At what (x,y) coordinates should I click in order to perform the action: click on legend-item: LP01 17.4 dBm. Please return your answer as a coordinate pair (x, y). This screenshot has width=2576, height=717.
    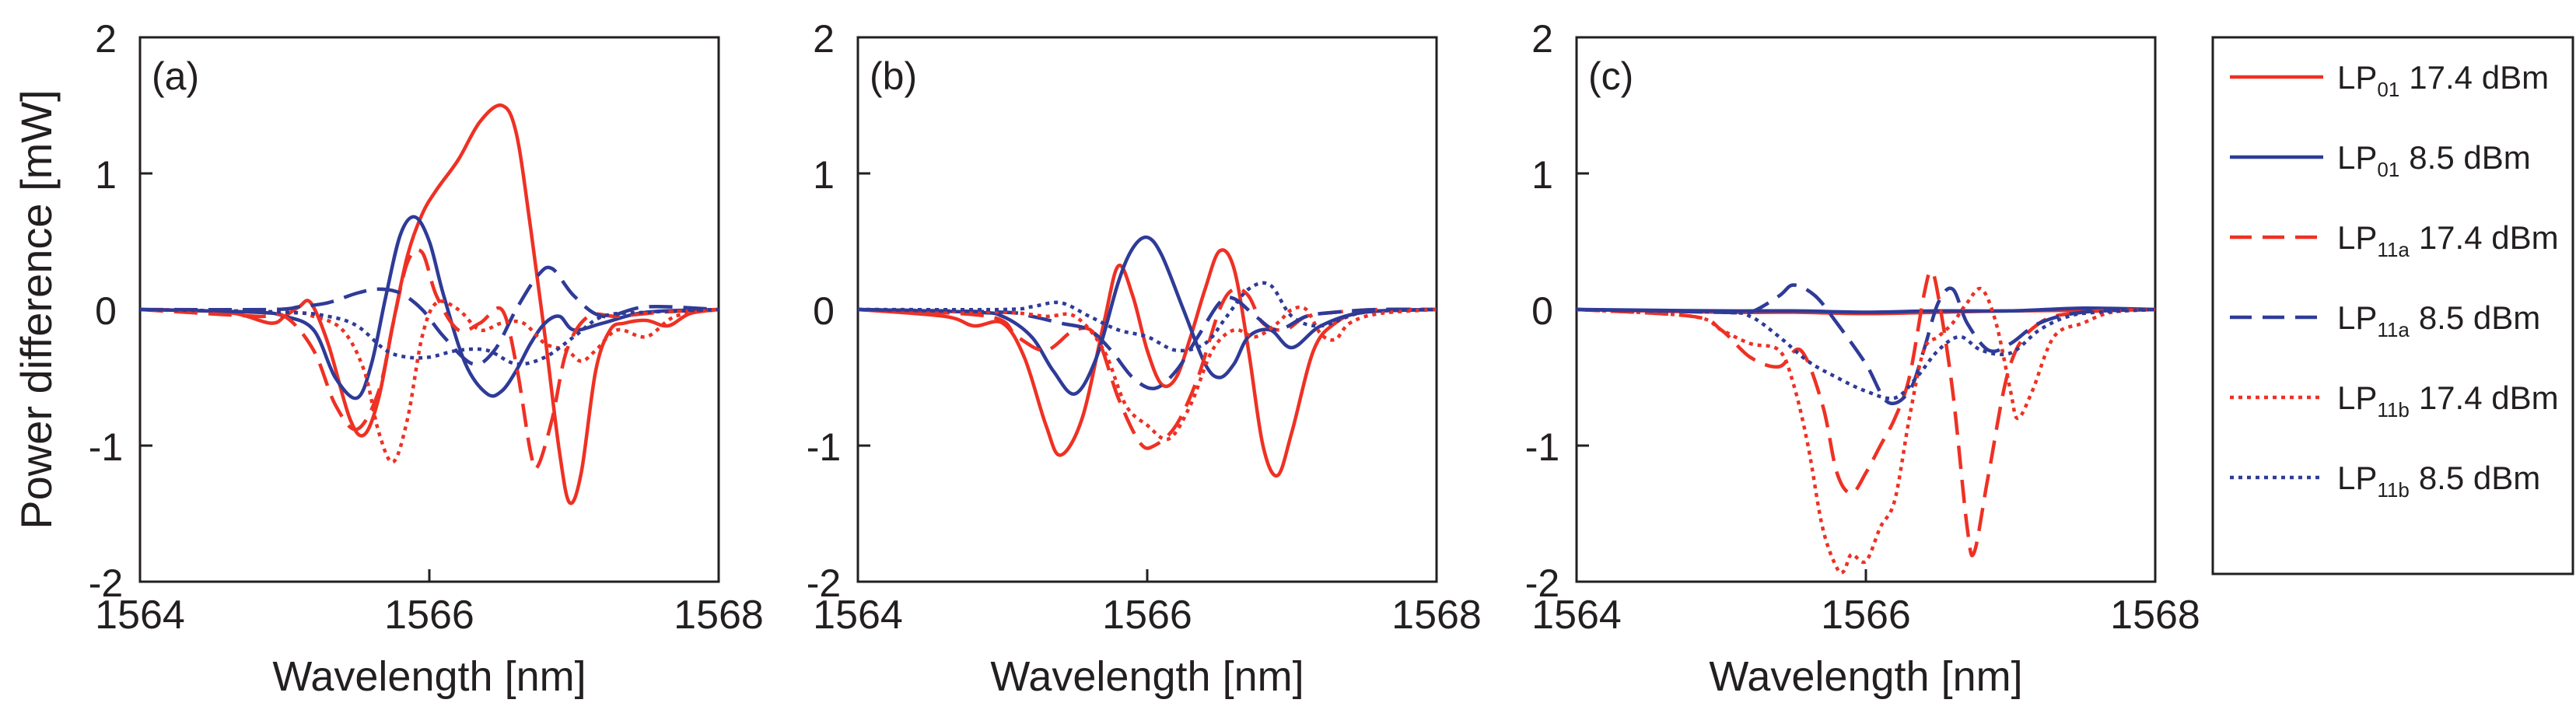
    Looking at the image, I should click on (2389, 80).